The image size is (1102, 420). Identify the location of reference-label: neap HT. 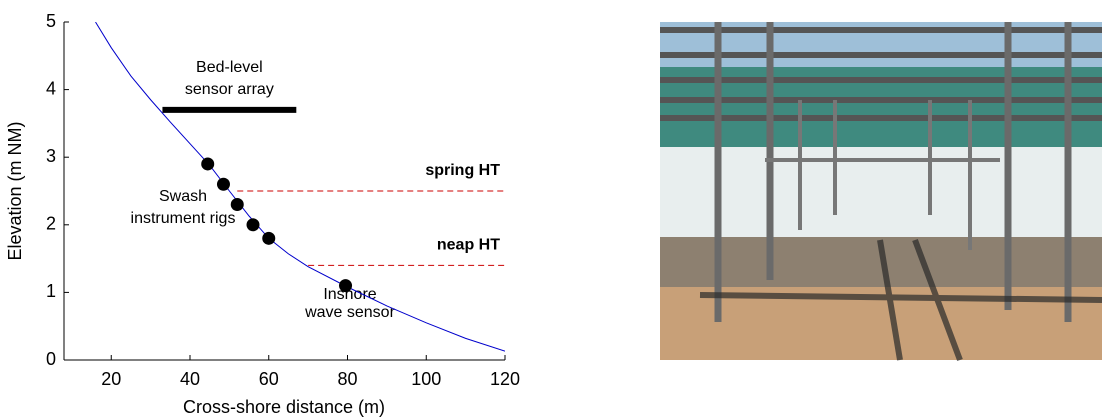
(468, 245).